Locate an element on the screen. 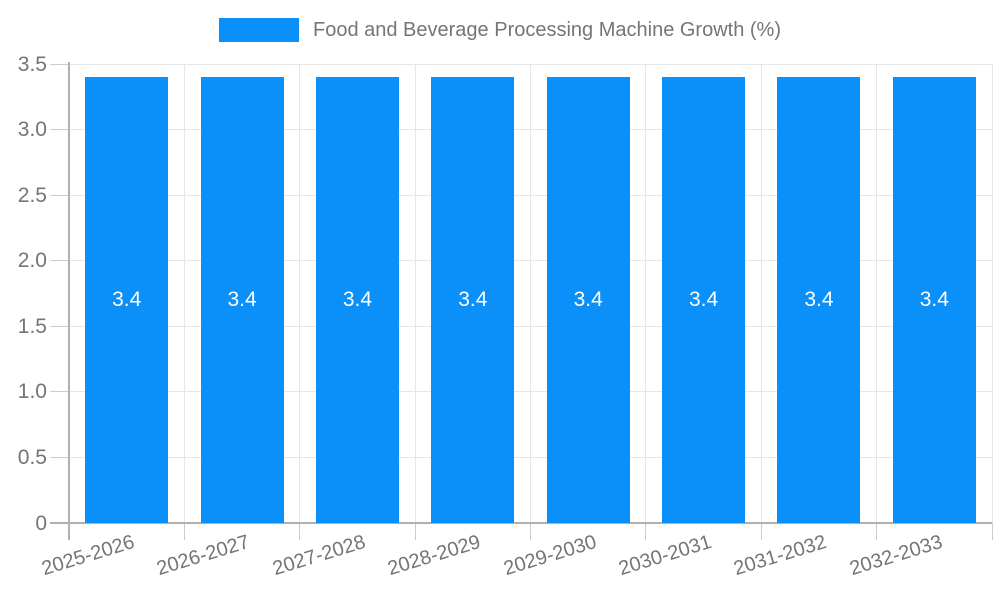  bar-2029-2030: 3.4 is located at coordinates (588, 300).